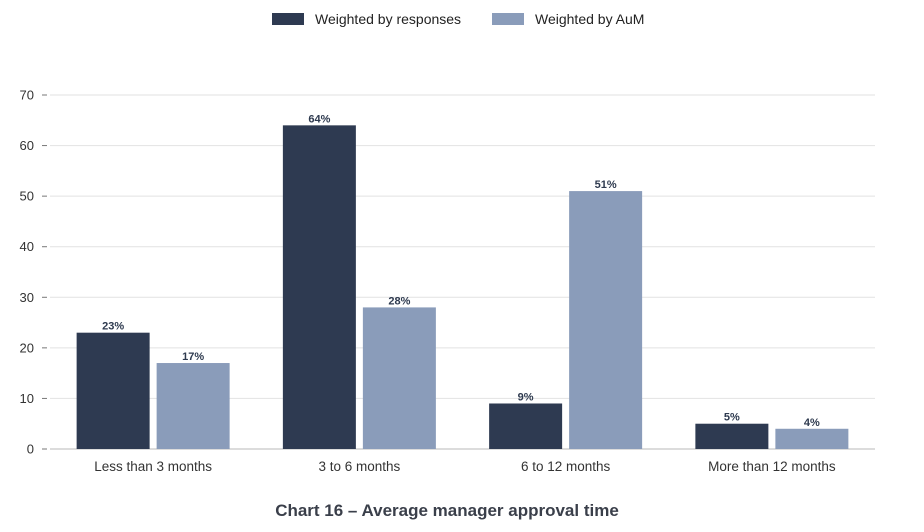 This screenshot has width=924, height=532. What do you see at coordinates (30, 449) in the screenshot?
I see `y-tick-label: 0` at bounding box center [30, 449].